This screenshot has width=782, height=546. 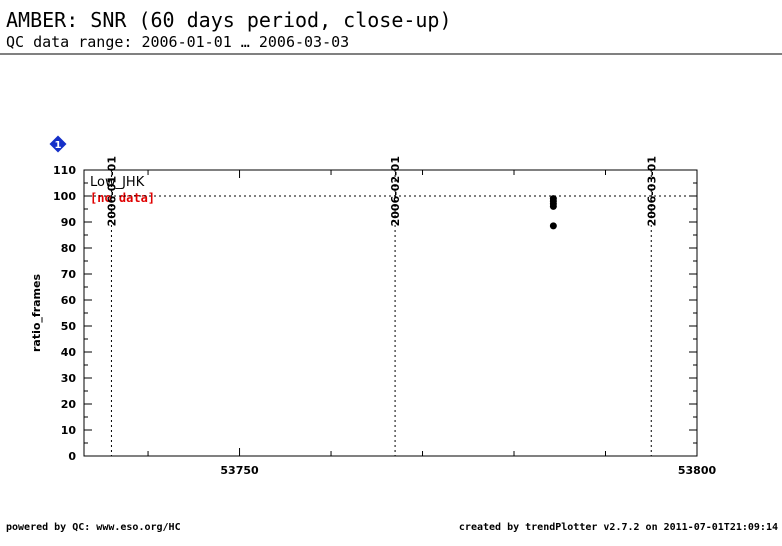 I want to click on y-tick-label: 10, so click(x=69, y=430).